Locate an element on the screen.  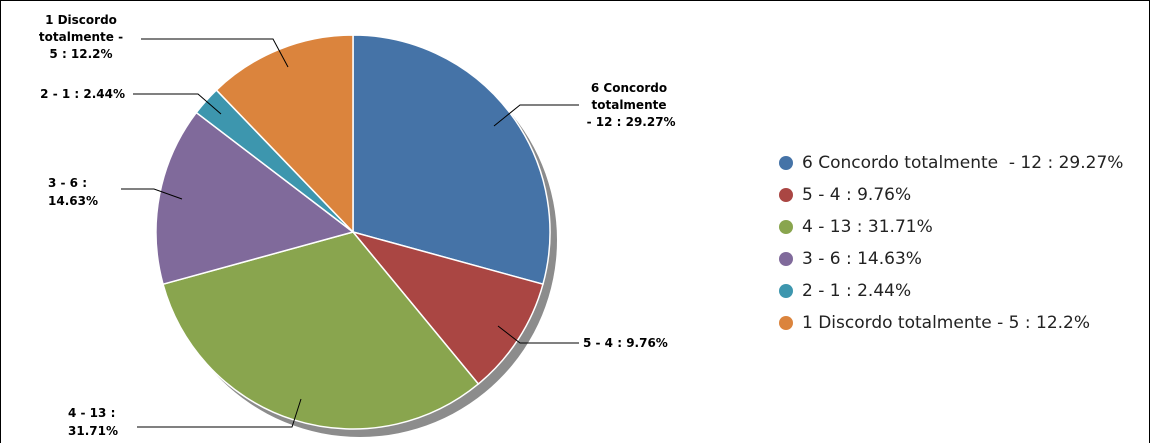
legend-item: 5 - 4 : 9.76% is located at coordinates (951, 195).